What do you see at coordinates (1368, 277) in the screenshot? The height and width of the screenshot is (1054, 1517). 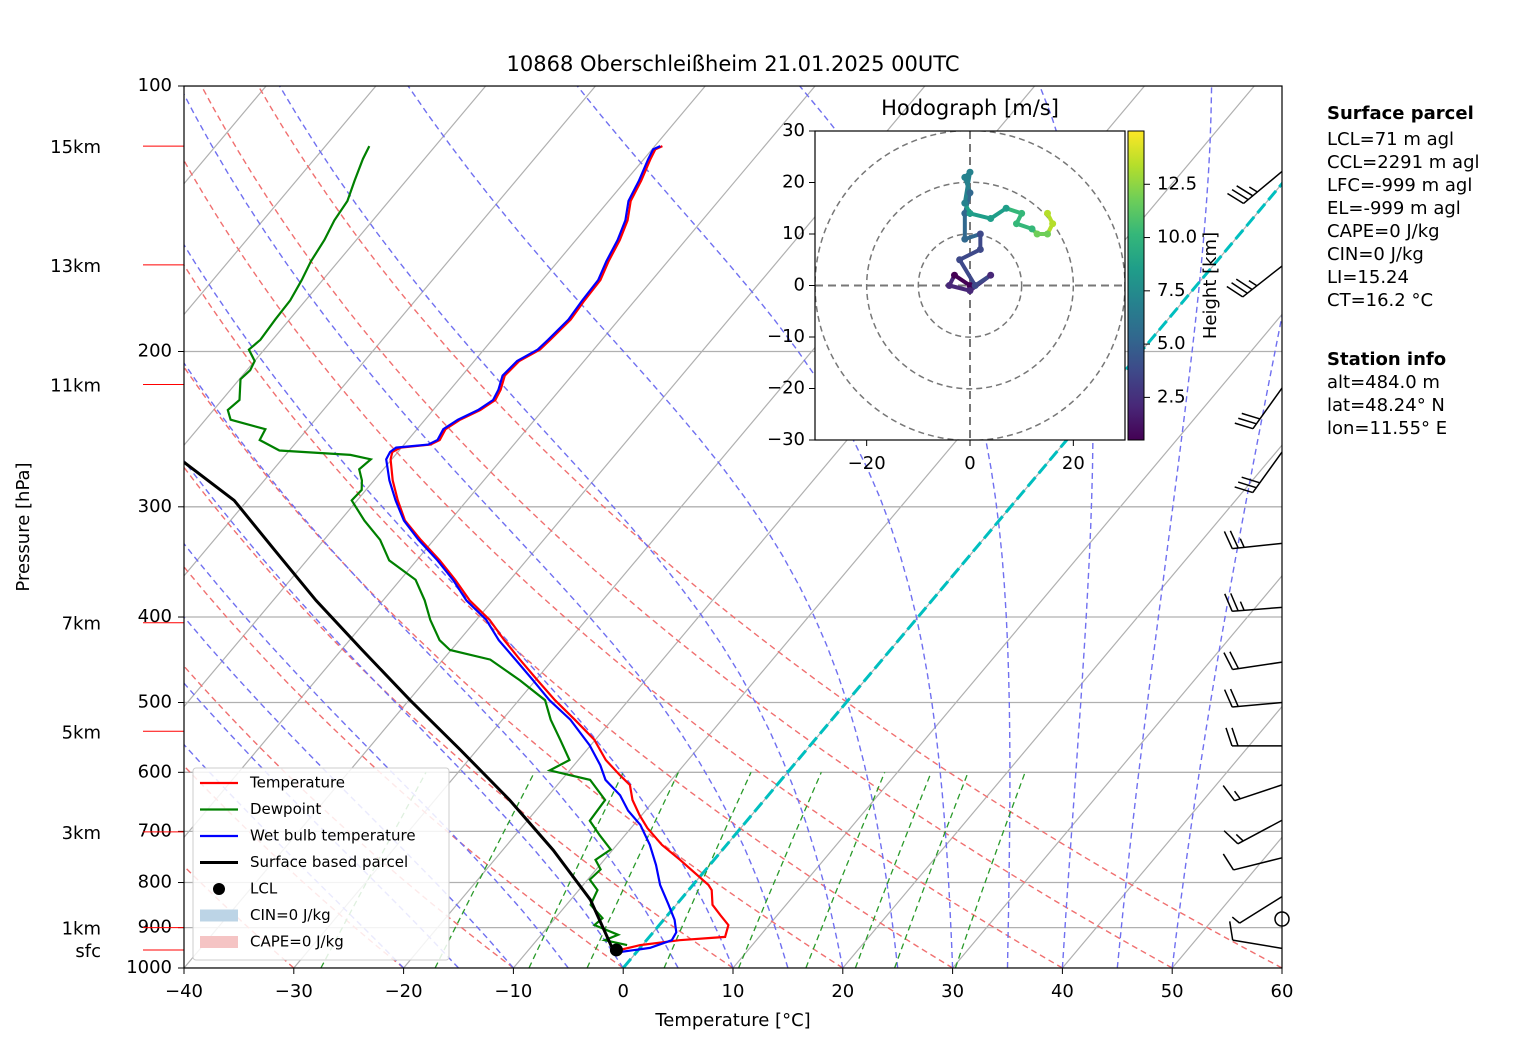 I see `info-line: LI=15.24` at bounding box center [1368, 277].